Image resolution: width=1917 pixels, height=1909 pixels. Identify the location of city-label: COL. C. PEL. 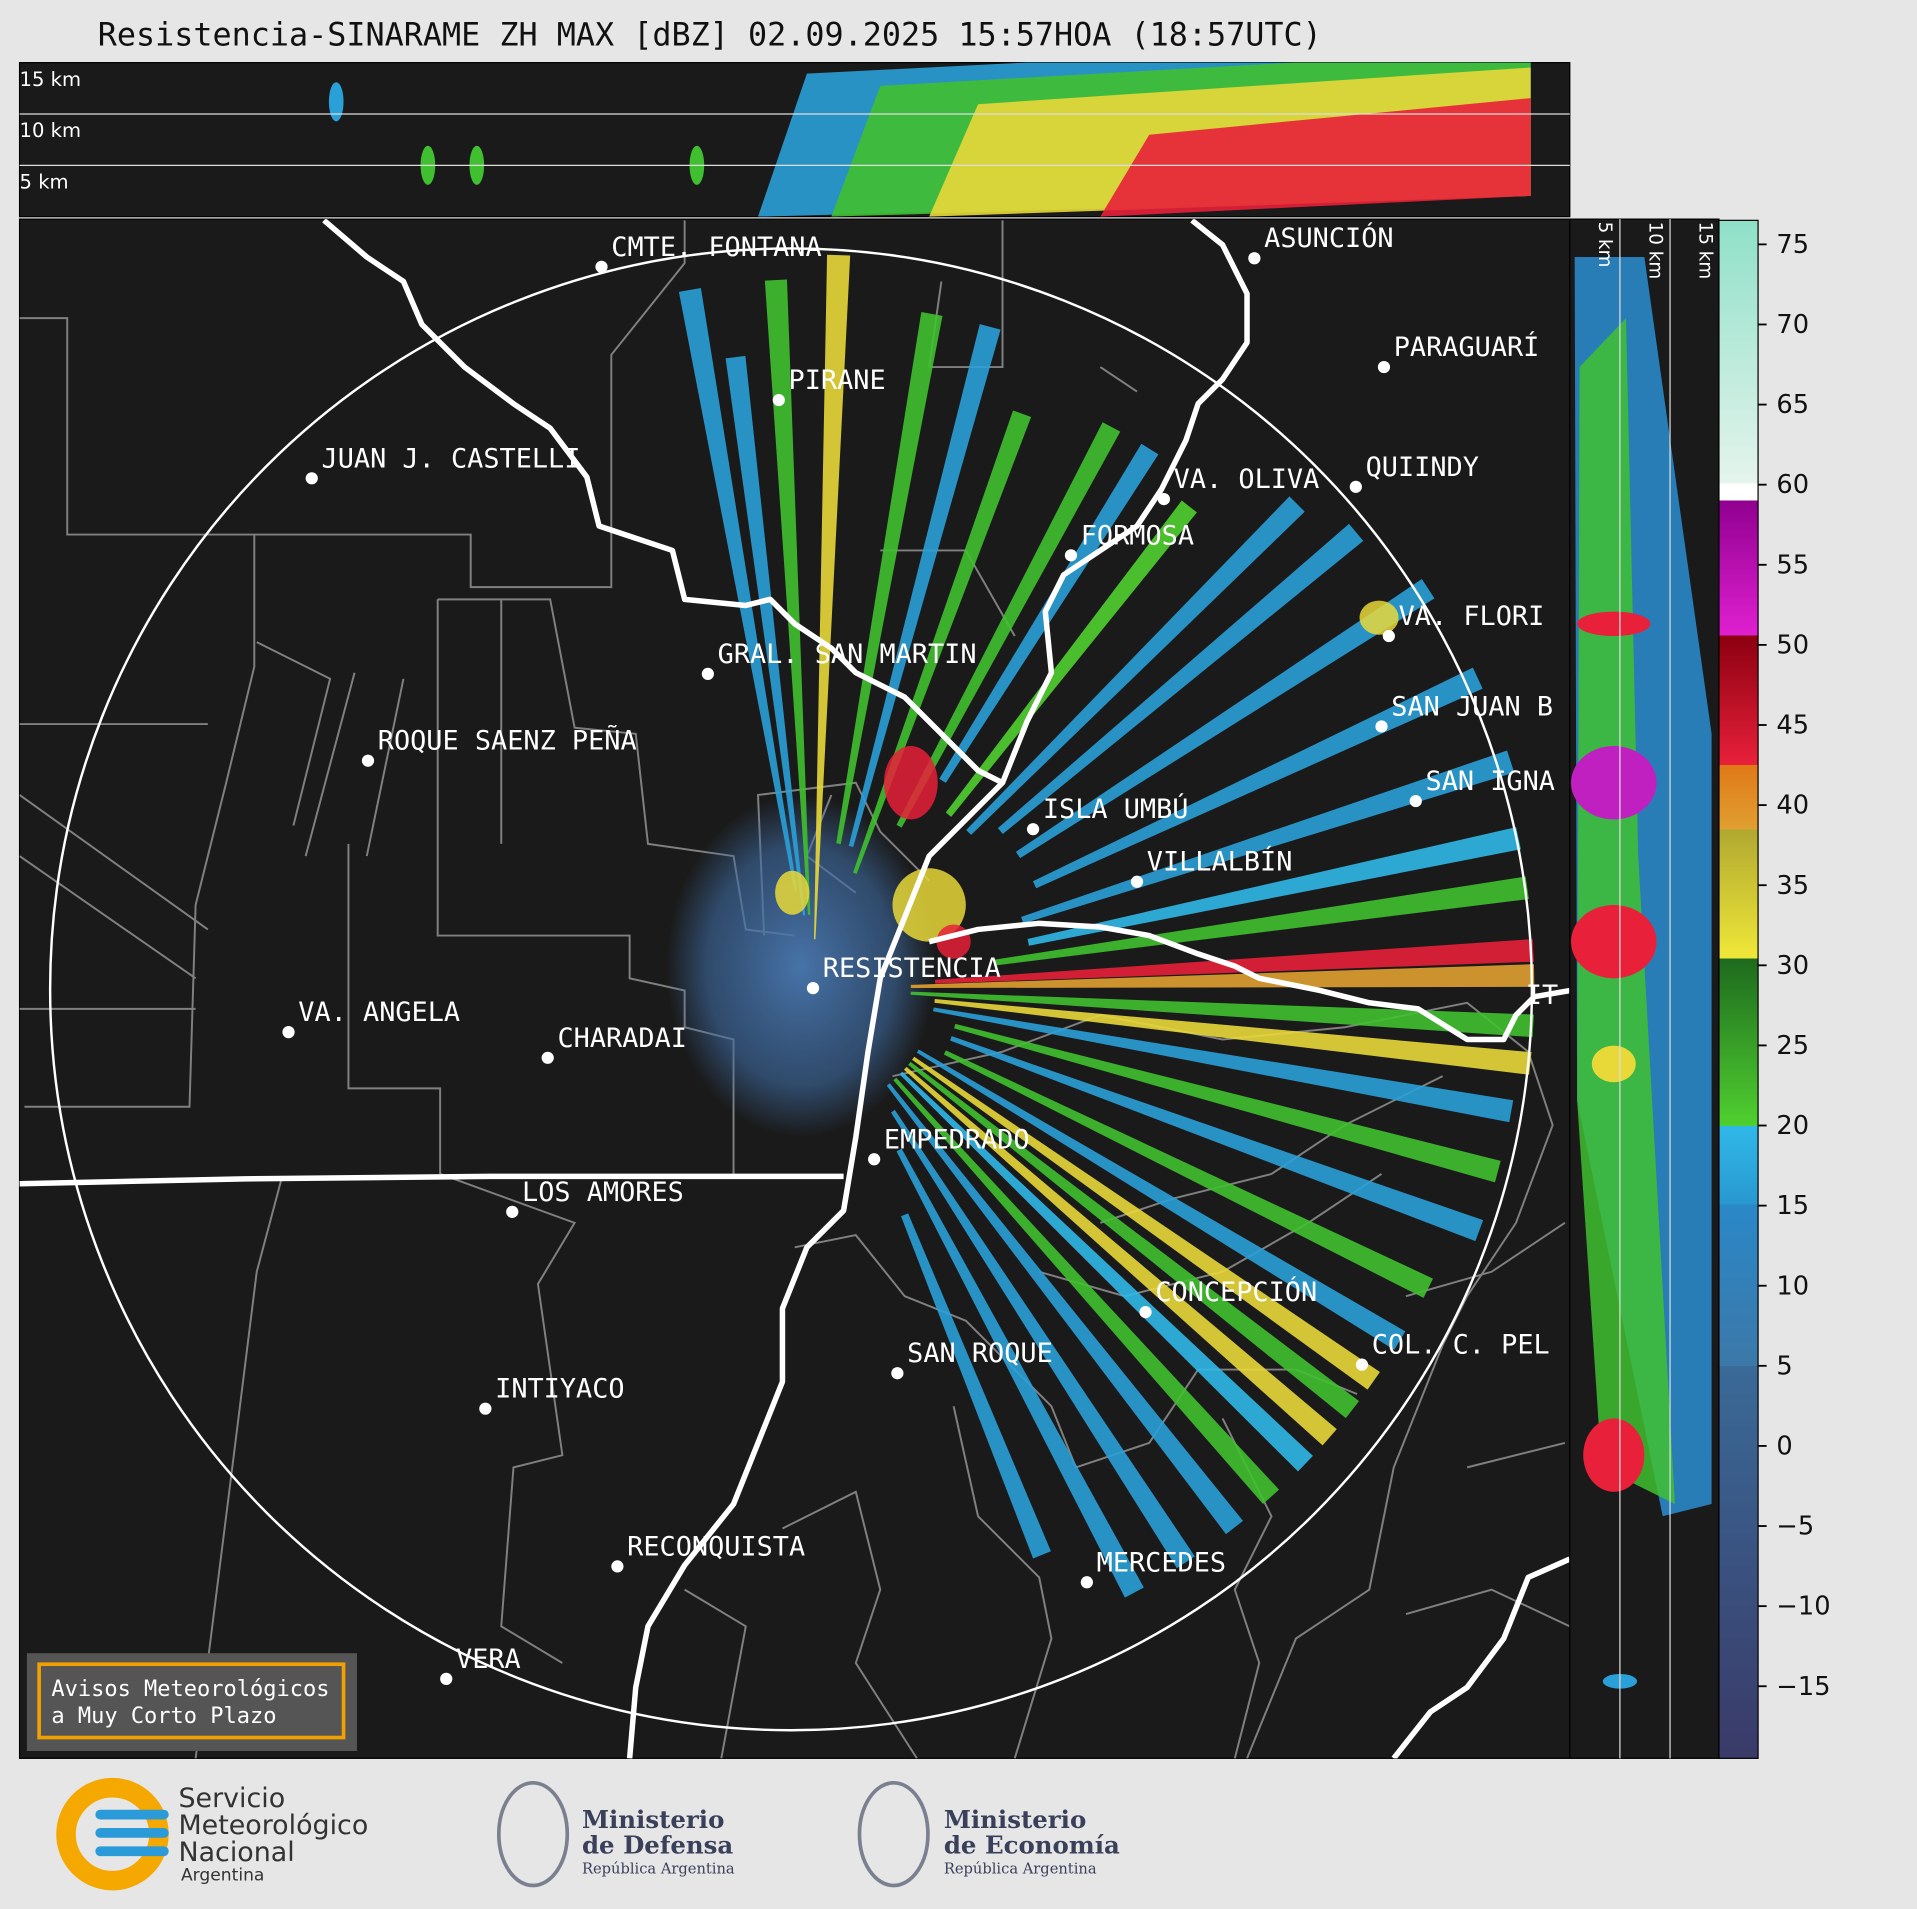
(1461, 1345).